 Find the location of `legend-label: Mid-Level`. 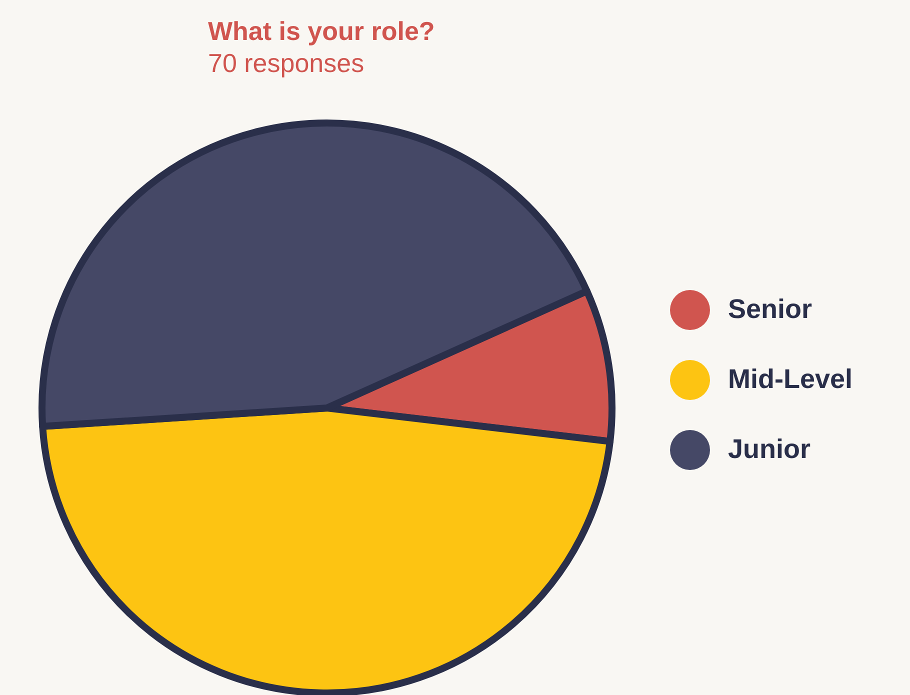

legend-label: Mid-Level is located at coordinates (790, 379).